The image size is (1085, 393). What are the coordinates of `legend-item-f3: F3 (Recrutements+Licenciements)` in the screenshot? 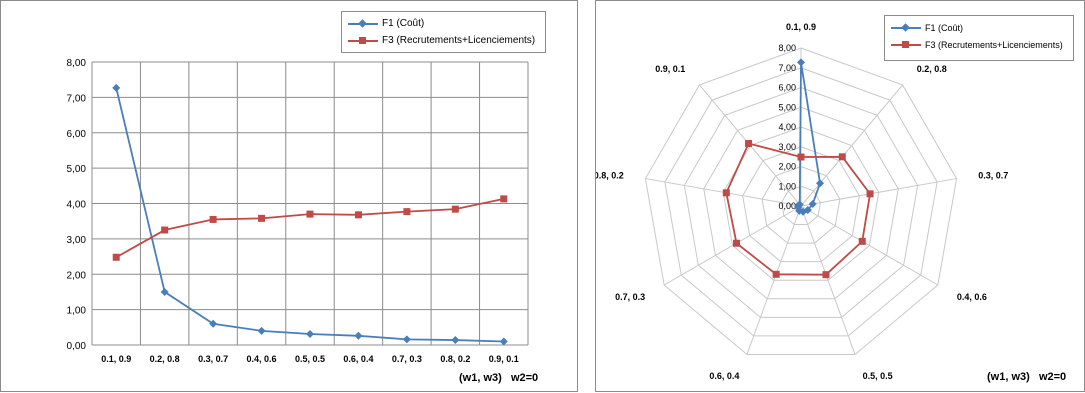 It's located at (979, 44).